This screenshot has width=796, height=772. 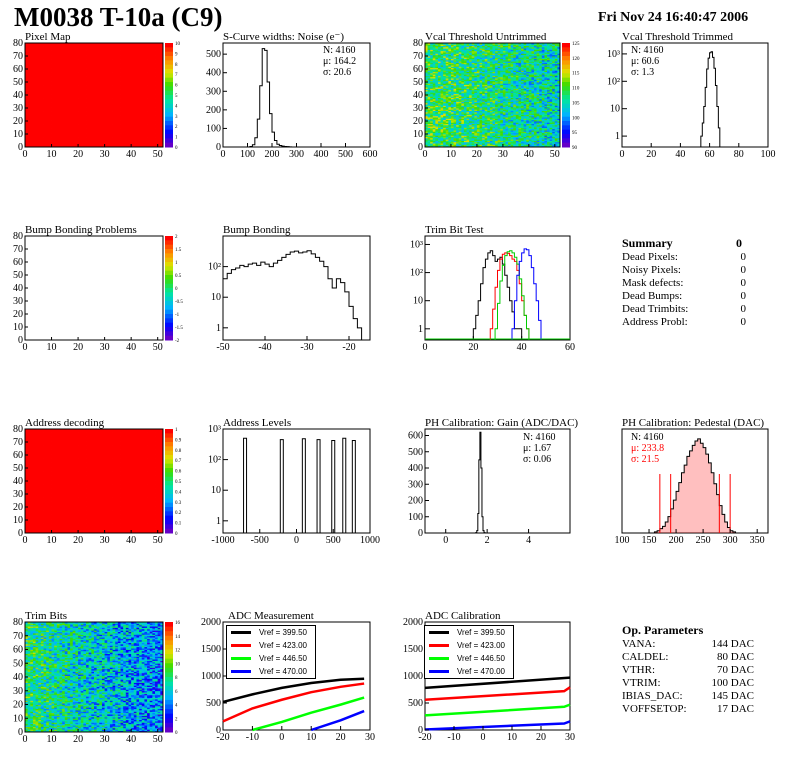 I want to click on pixel_map-colorbar-label: 0, so click(x=176, y=148).